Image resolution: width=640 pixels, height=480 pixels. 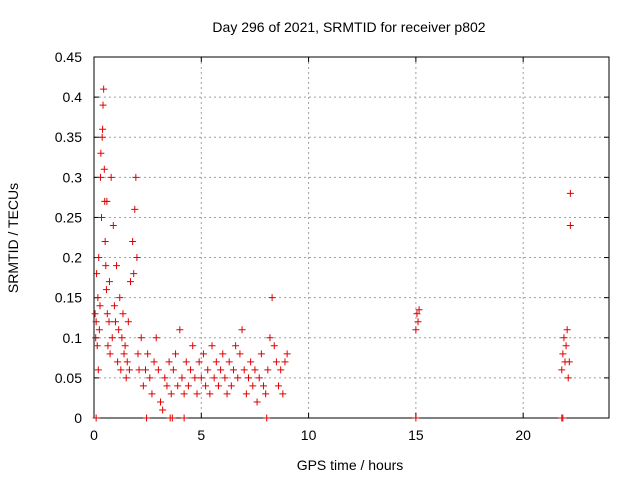 What do you see at coordinates (73, 338) in the screenshot?
I see `y-tick-label: 0.1` at bounding box center [73, 338].